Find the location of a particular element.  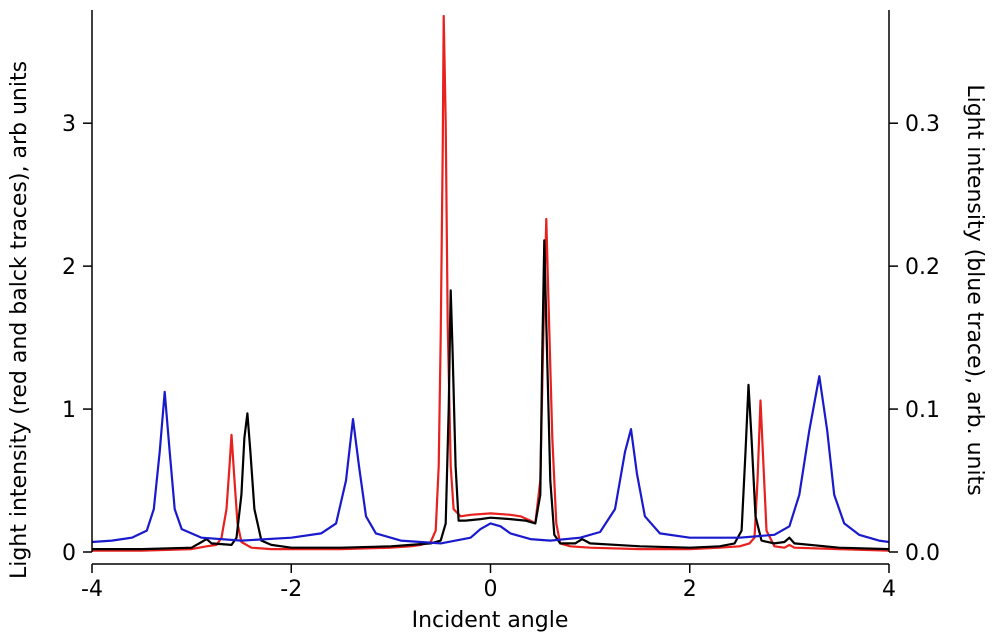

right-y-tick-label: 0.2 is located at coordinates (922, 267).